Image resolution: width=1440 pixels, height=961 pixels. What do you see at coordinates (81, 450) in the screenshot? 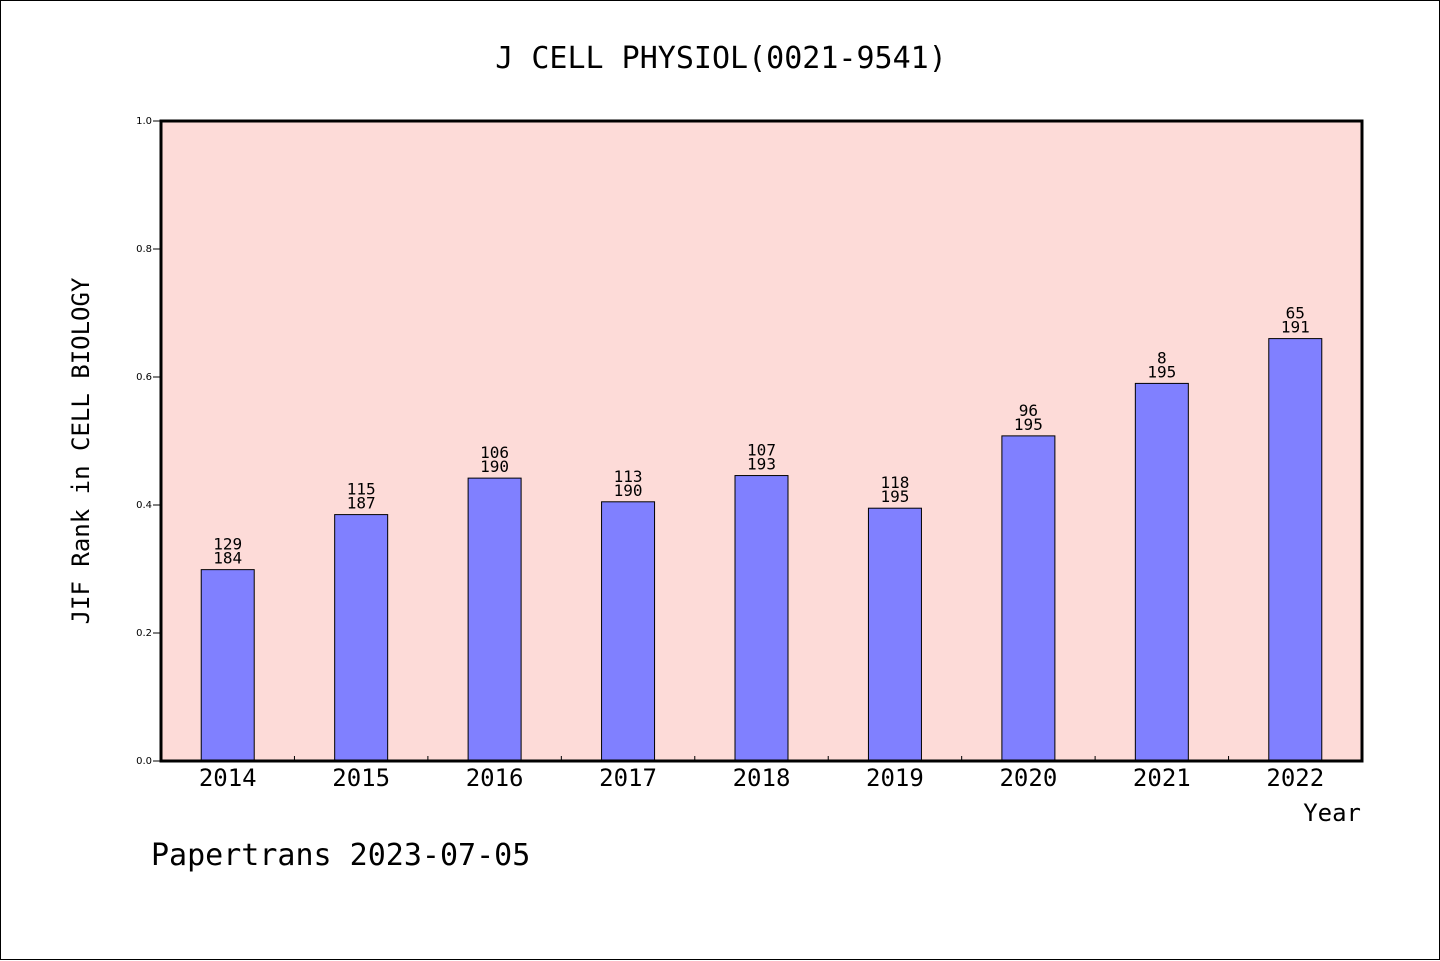
I see `y-axis-label: JIF Rank in CELL BIOLOGY` at bounding box center [81, 450].